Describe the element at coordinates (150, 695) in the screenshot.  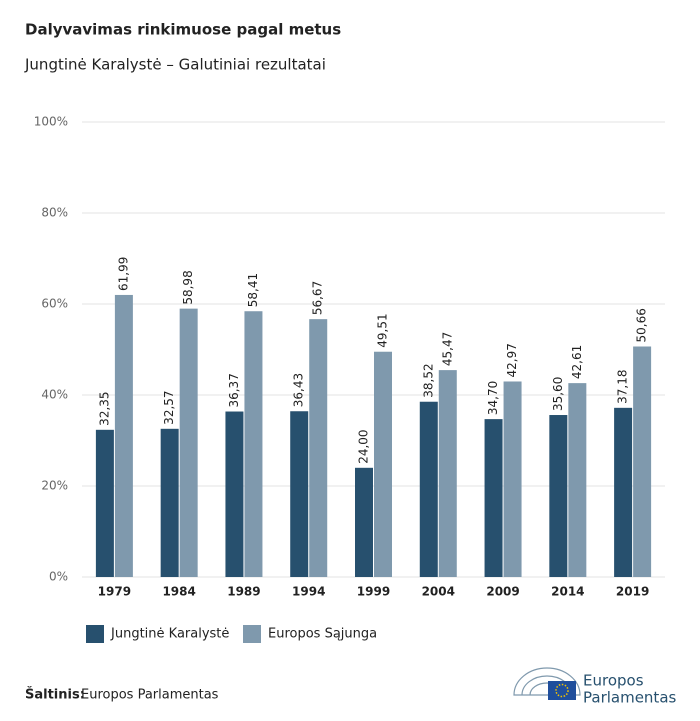
I see `source: Europos Parlamentas` at that location.